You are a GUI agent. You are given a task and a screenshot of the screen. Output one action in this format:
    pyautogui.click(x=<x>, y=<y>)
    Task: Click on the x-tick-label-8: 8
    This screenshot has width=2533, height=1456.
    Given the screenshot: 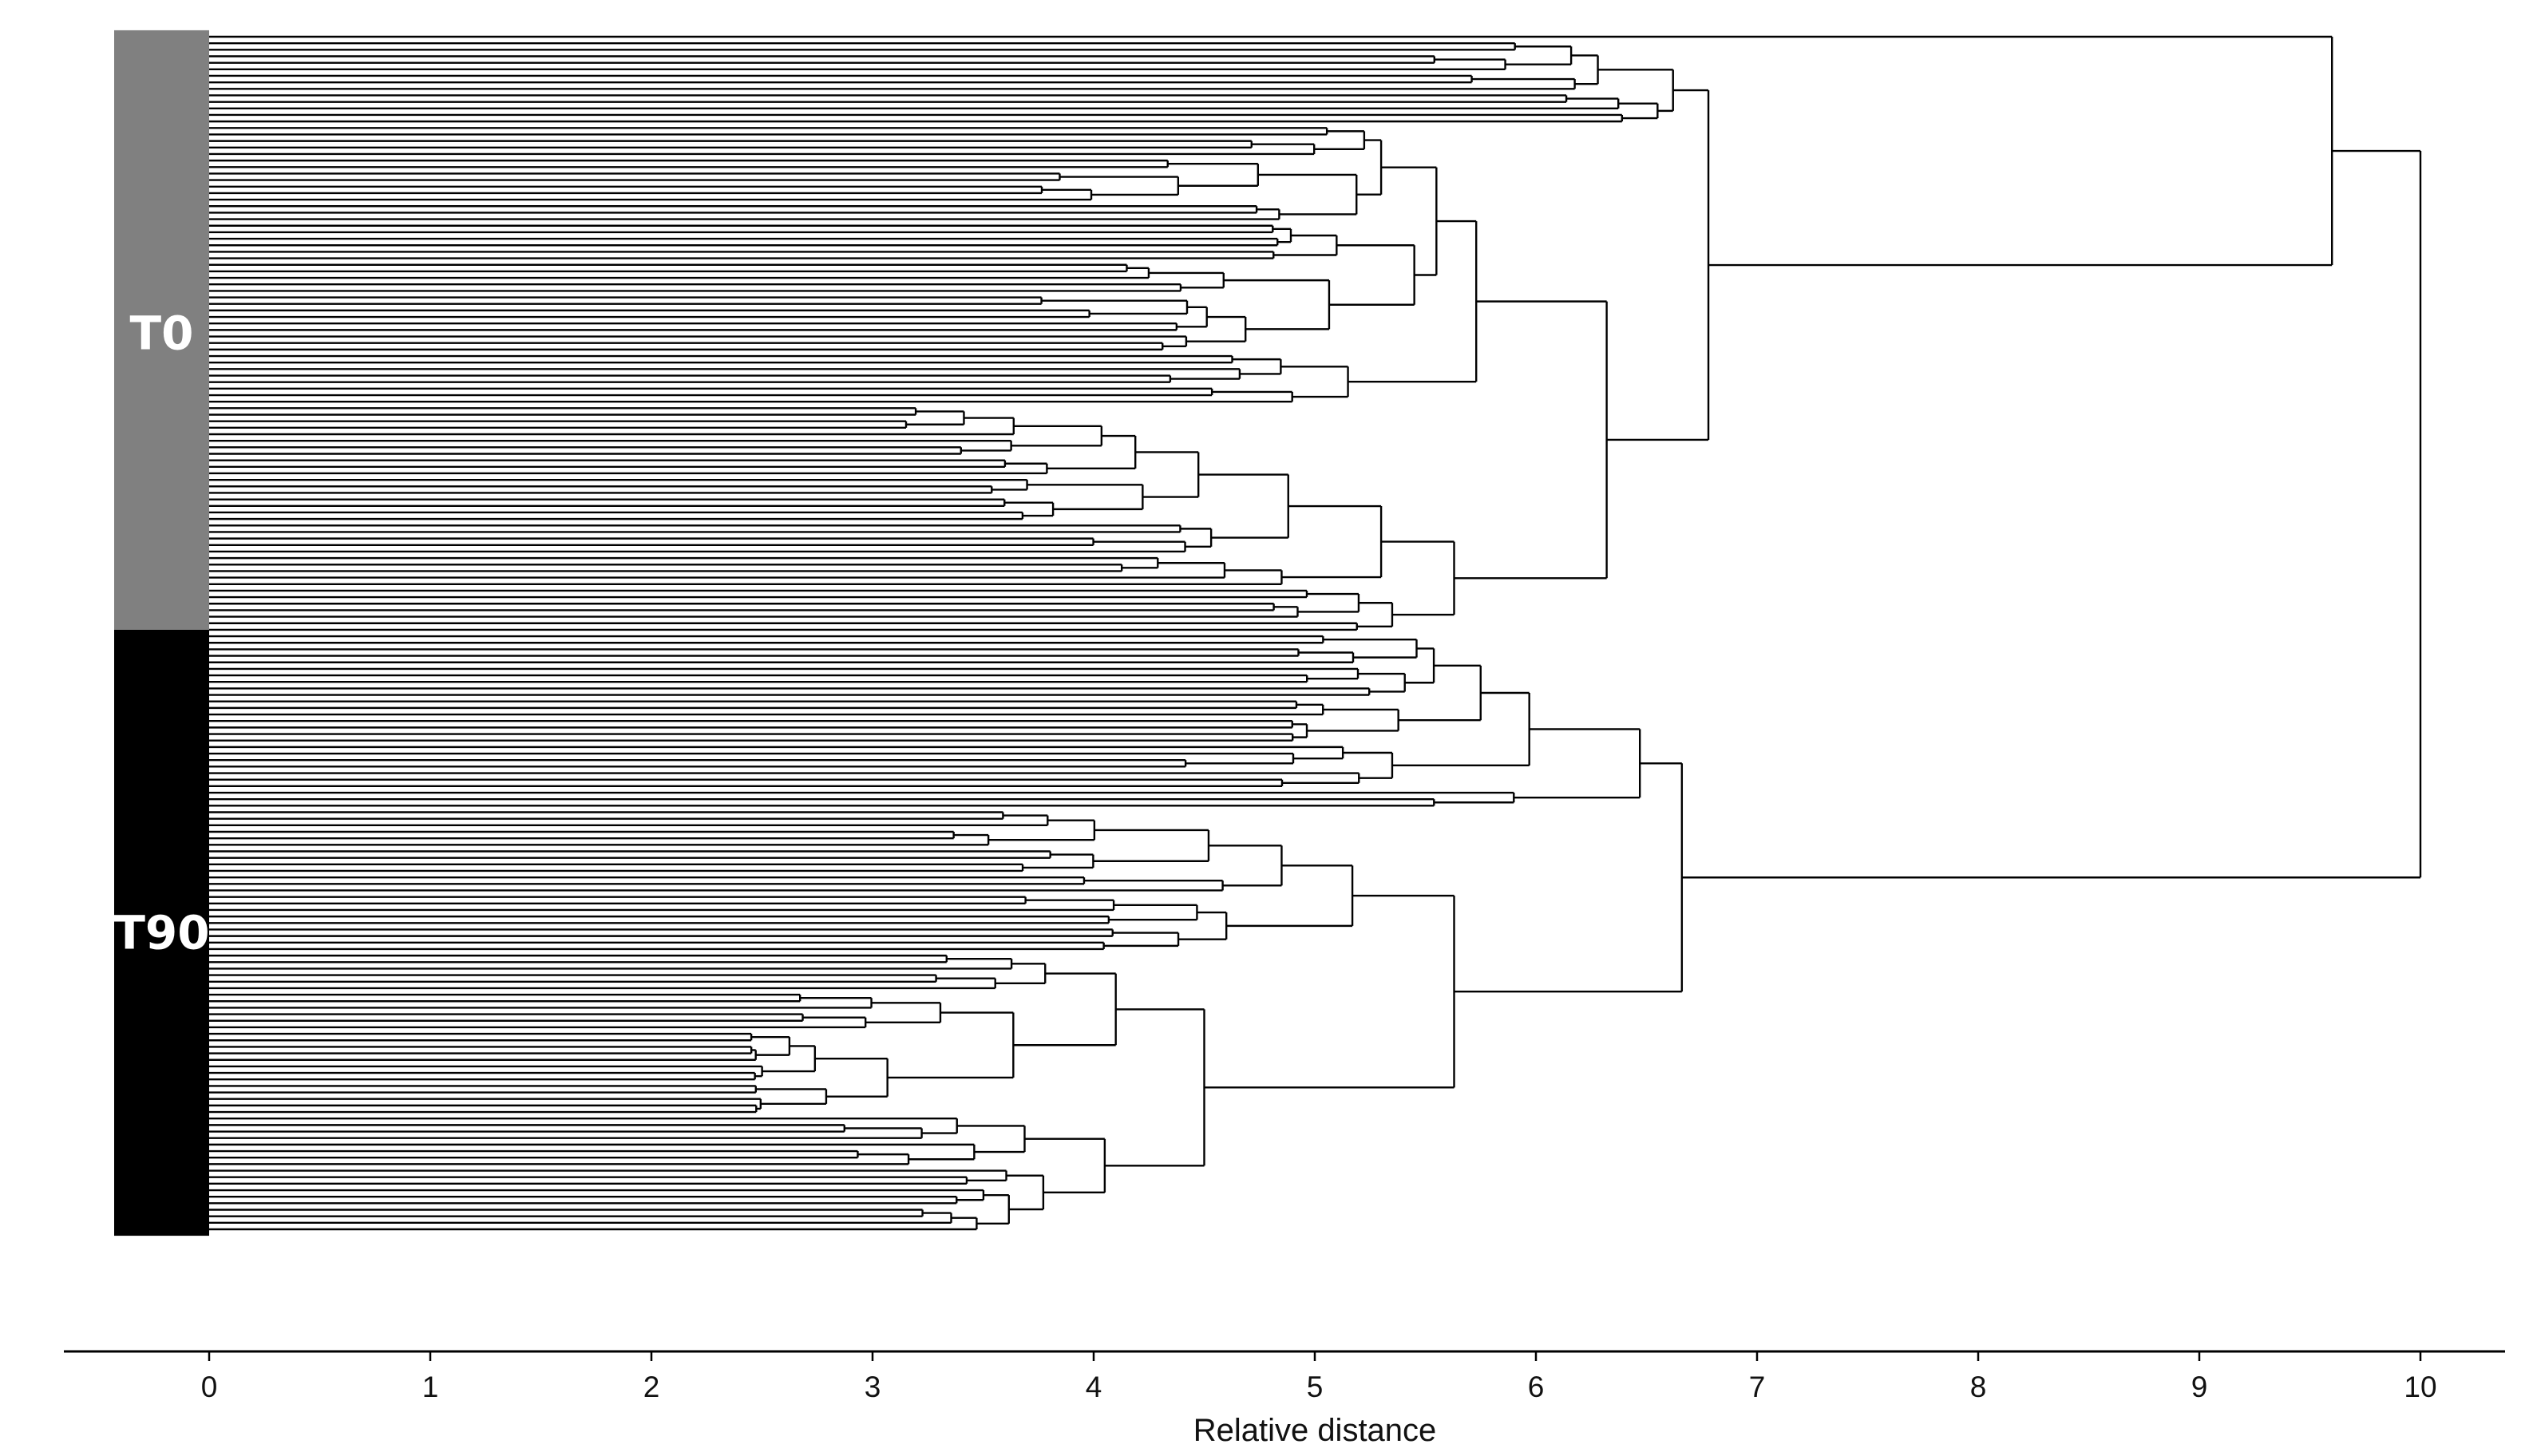 What is the action you would take?
    pyautogui.click(x=1978, y=1387)
    